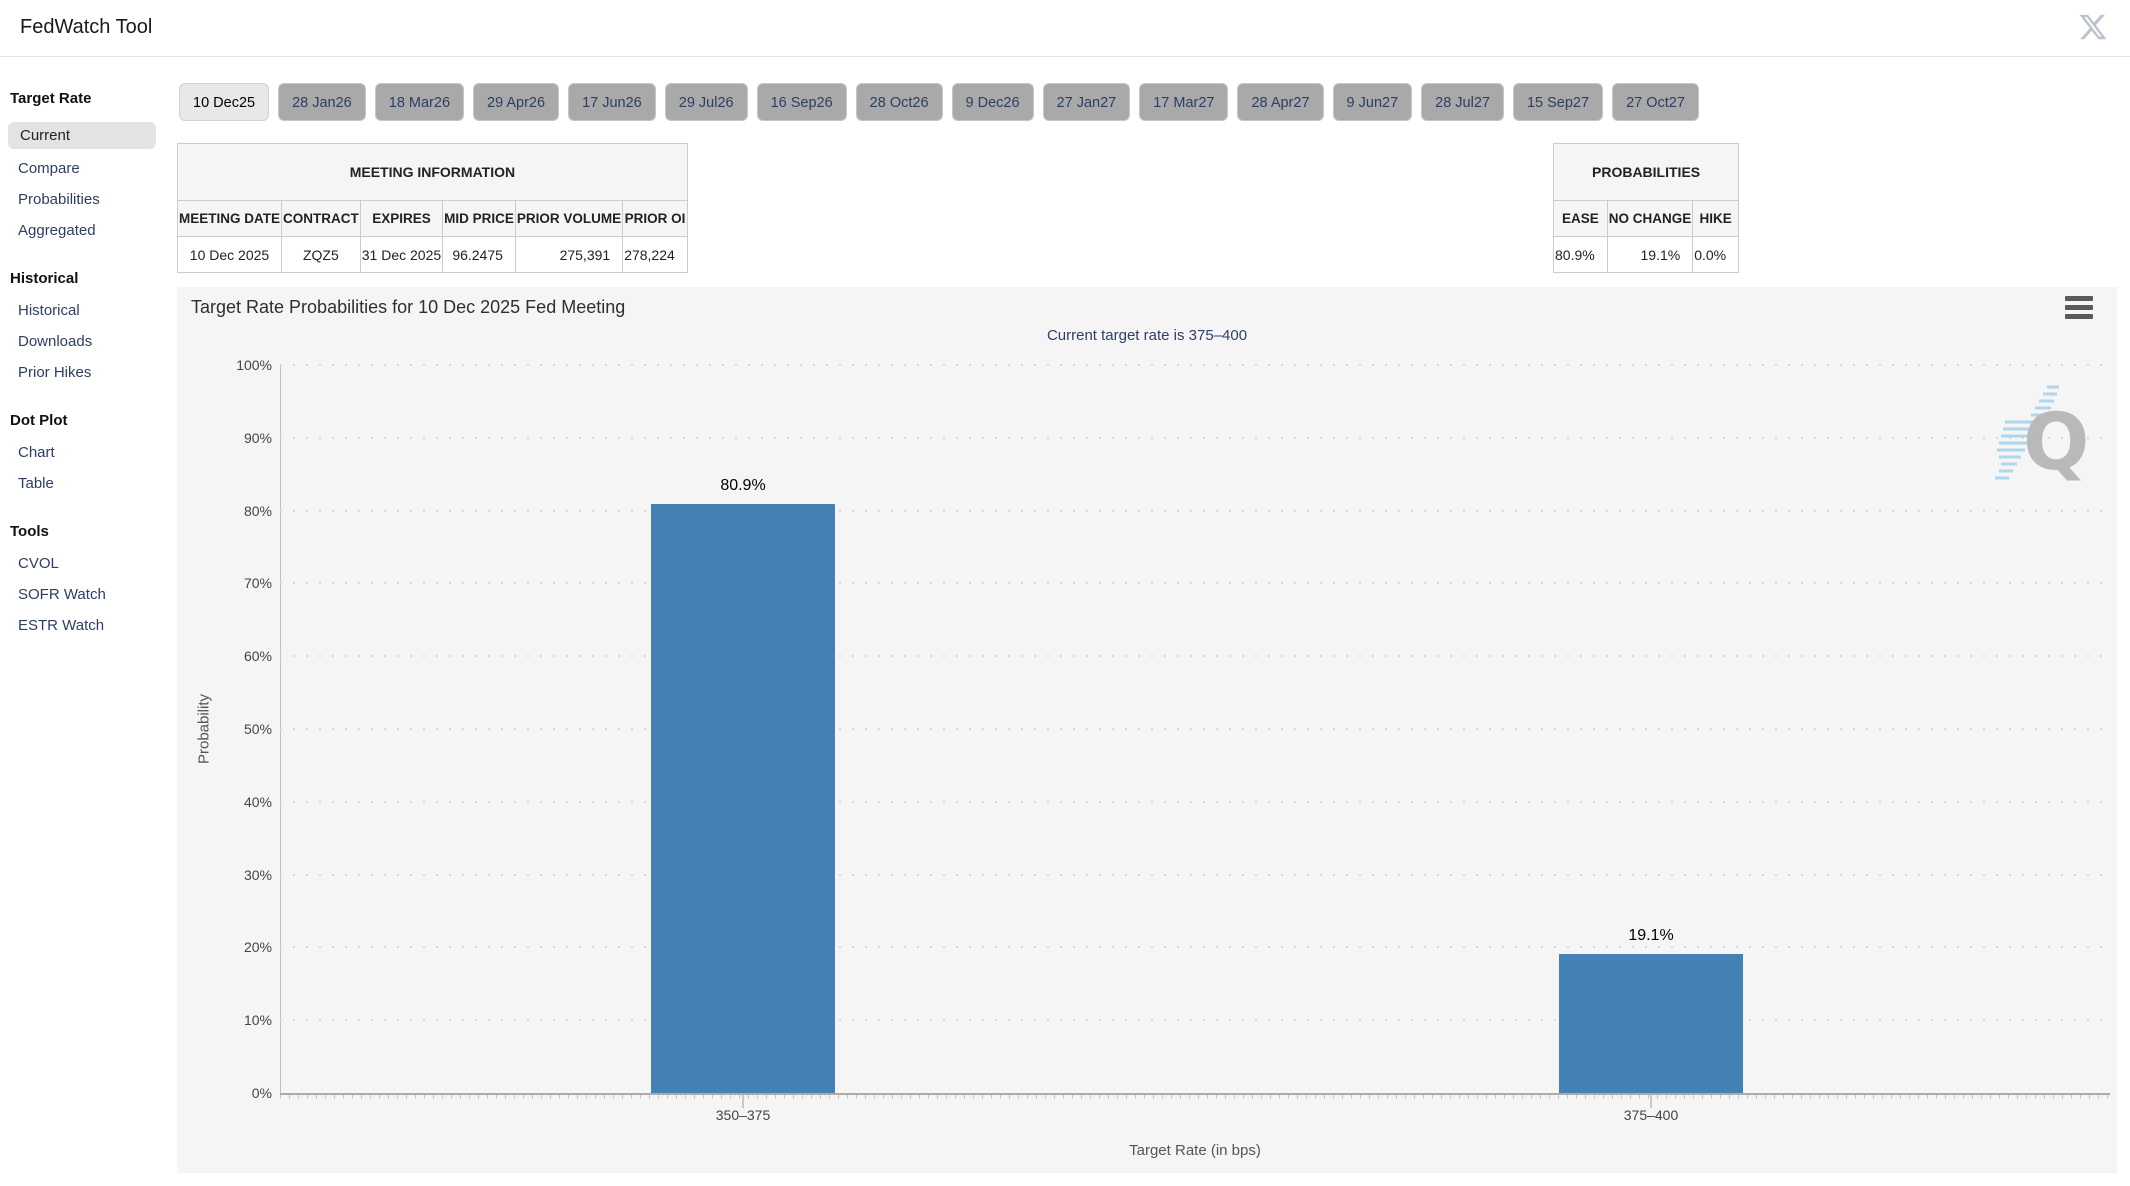  I want to click on quikstrike-watermark-icon: Q, so click(2042, 436).